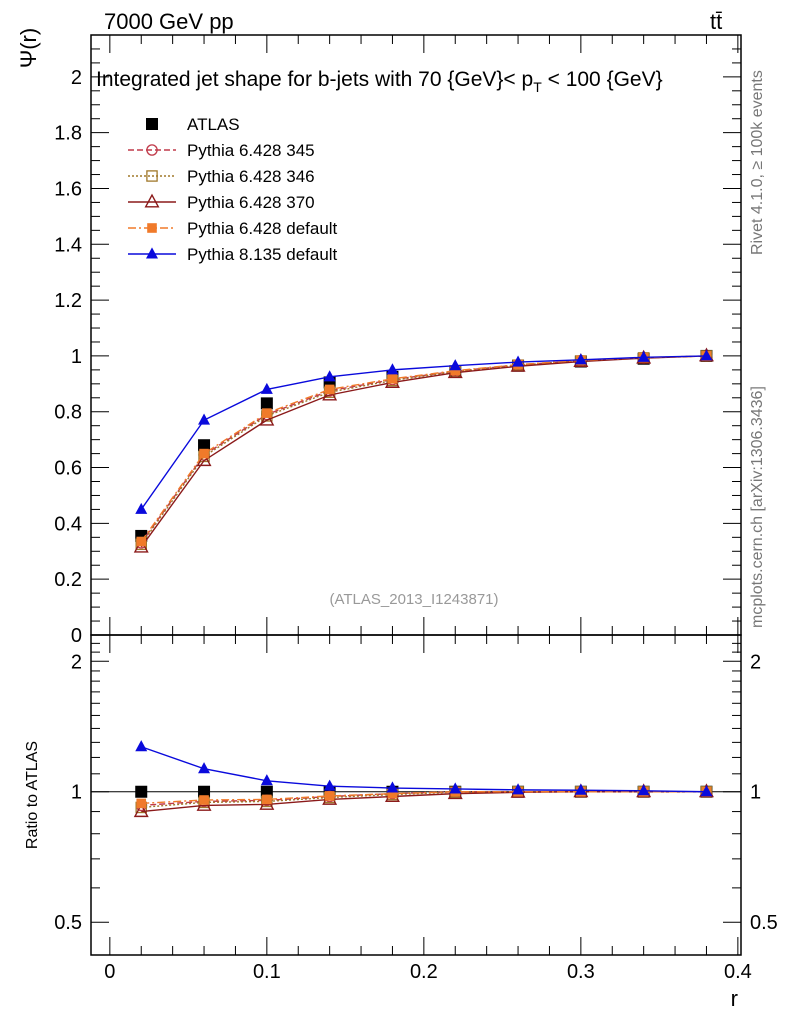  I want to click on y-tick-label: 1.6, so click(68, 189).